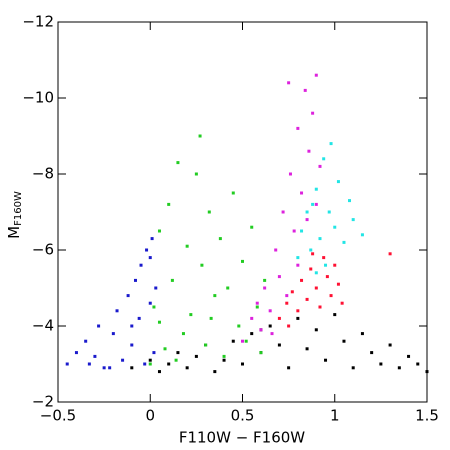 The image size is (450, 450). What do you see at coordinates (150, 416) in the screenshot?
I see `x-tick-label: 0` at bounding box center [150, 416].